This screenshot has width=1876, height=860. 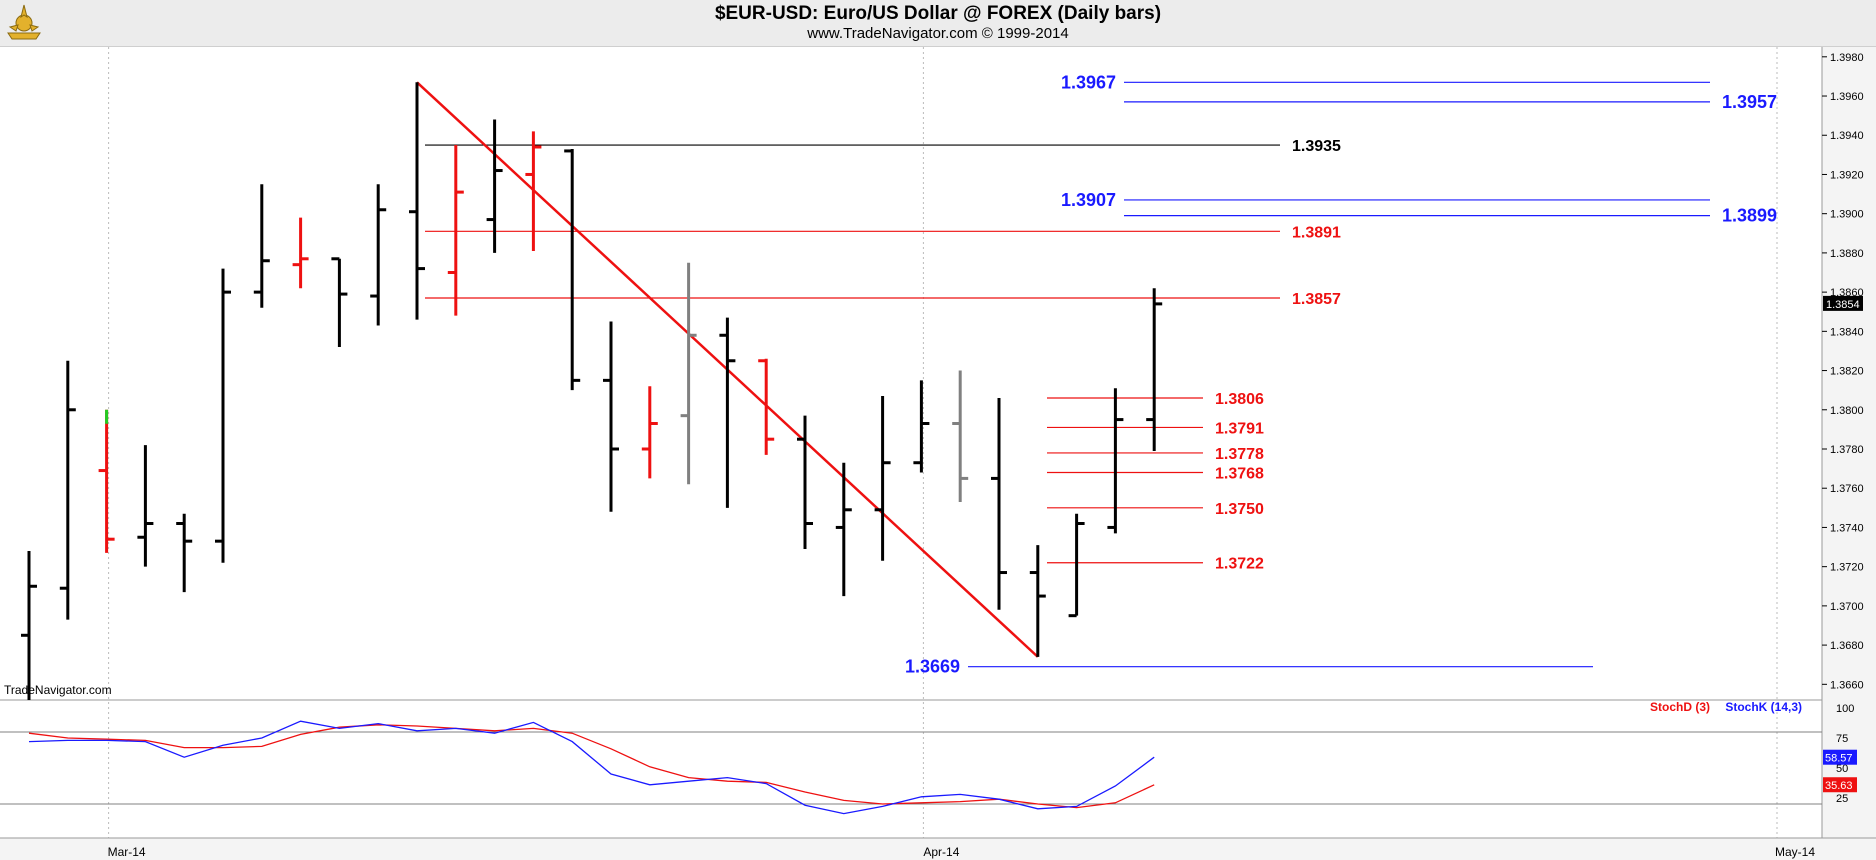 I want to click on watermark: TradeNavigator.com, so click(x=58, y=690).